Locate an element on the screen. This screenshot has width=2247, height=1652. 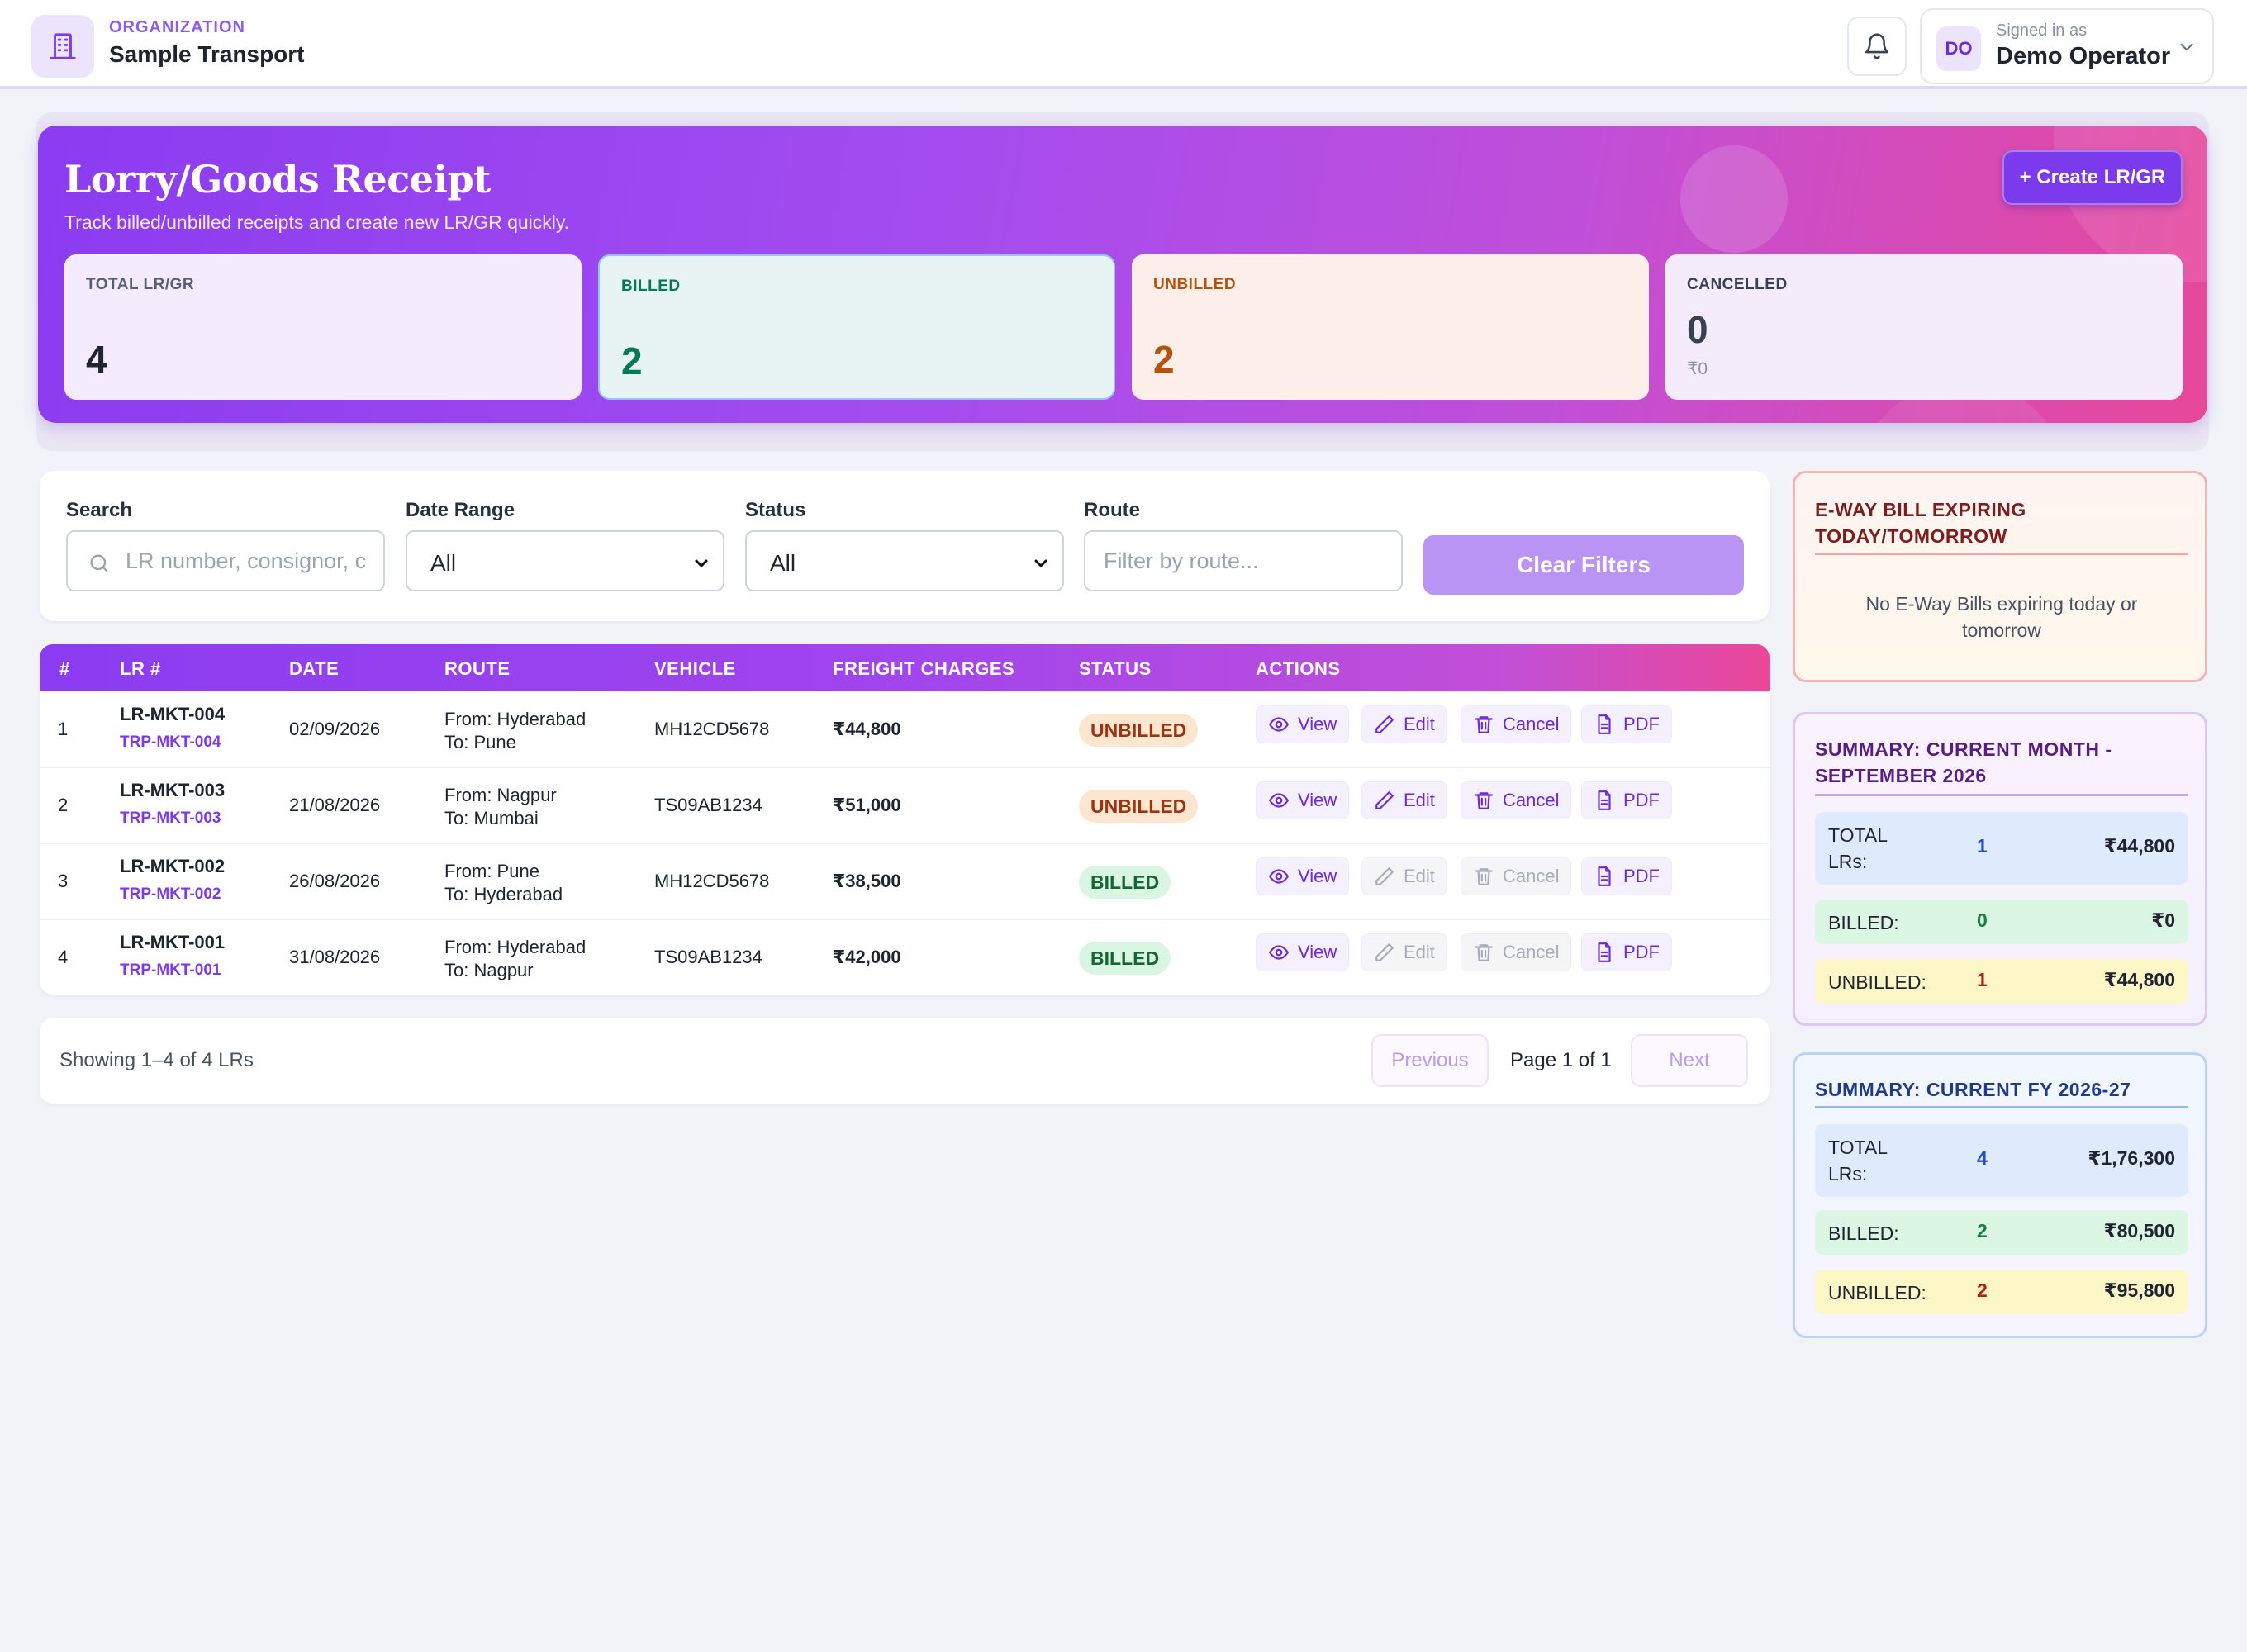
trip-number: TRP-MKT-001 is located at coordinates (170, 970).